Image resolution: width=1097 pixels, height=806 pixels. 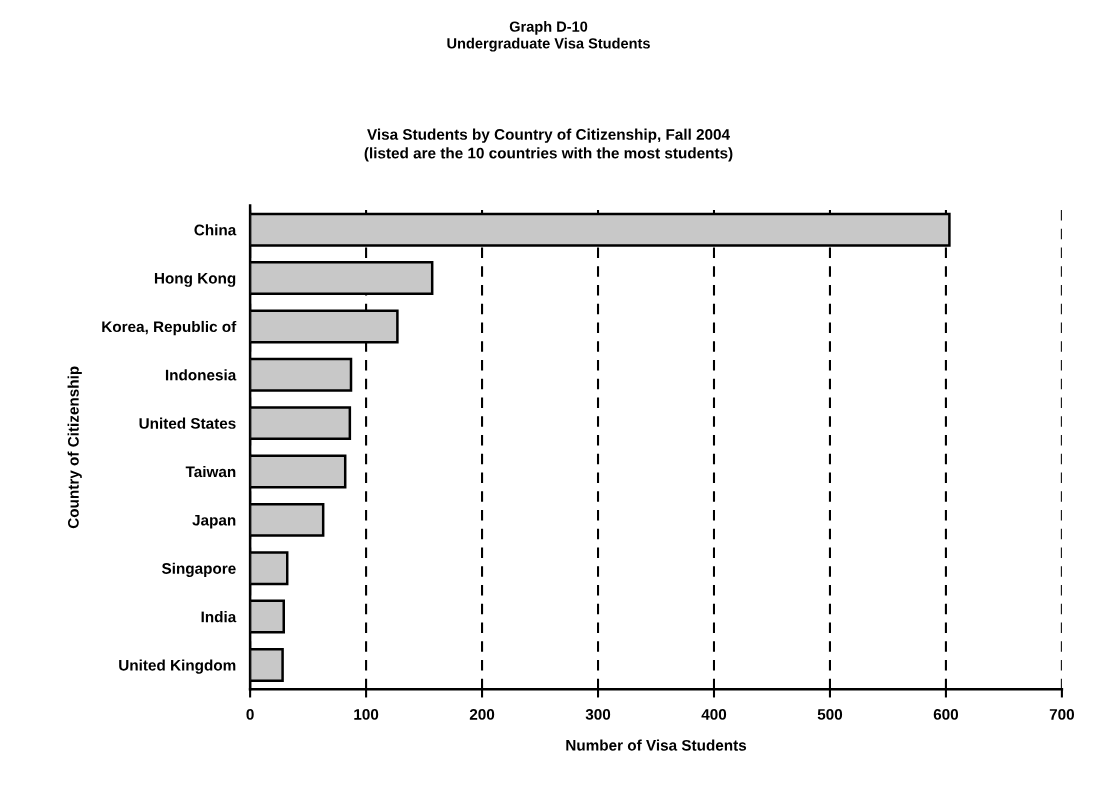 What do you see at coordinates (1062, 714) in the screenshot?
I see `x-tick-label: 700` at bounding box center [1062, 714].